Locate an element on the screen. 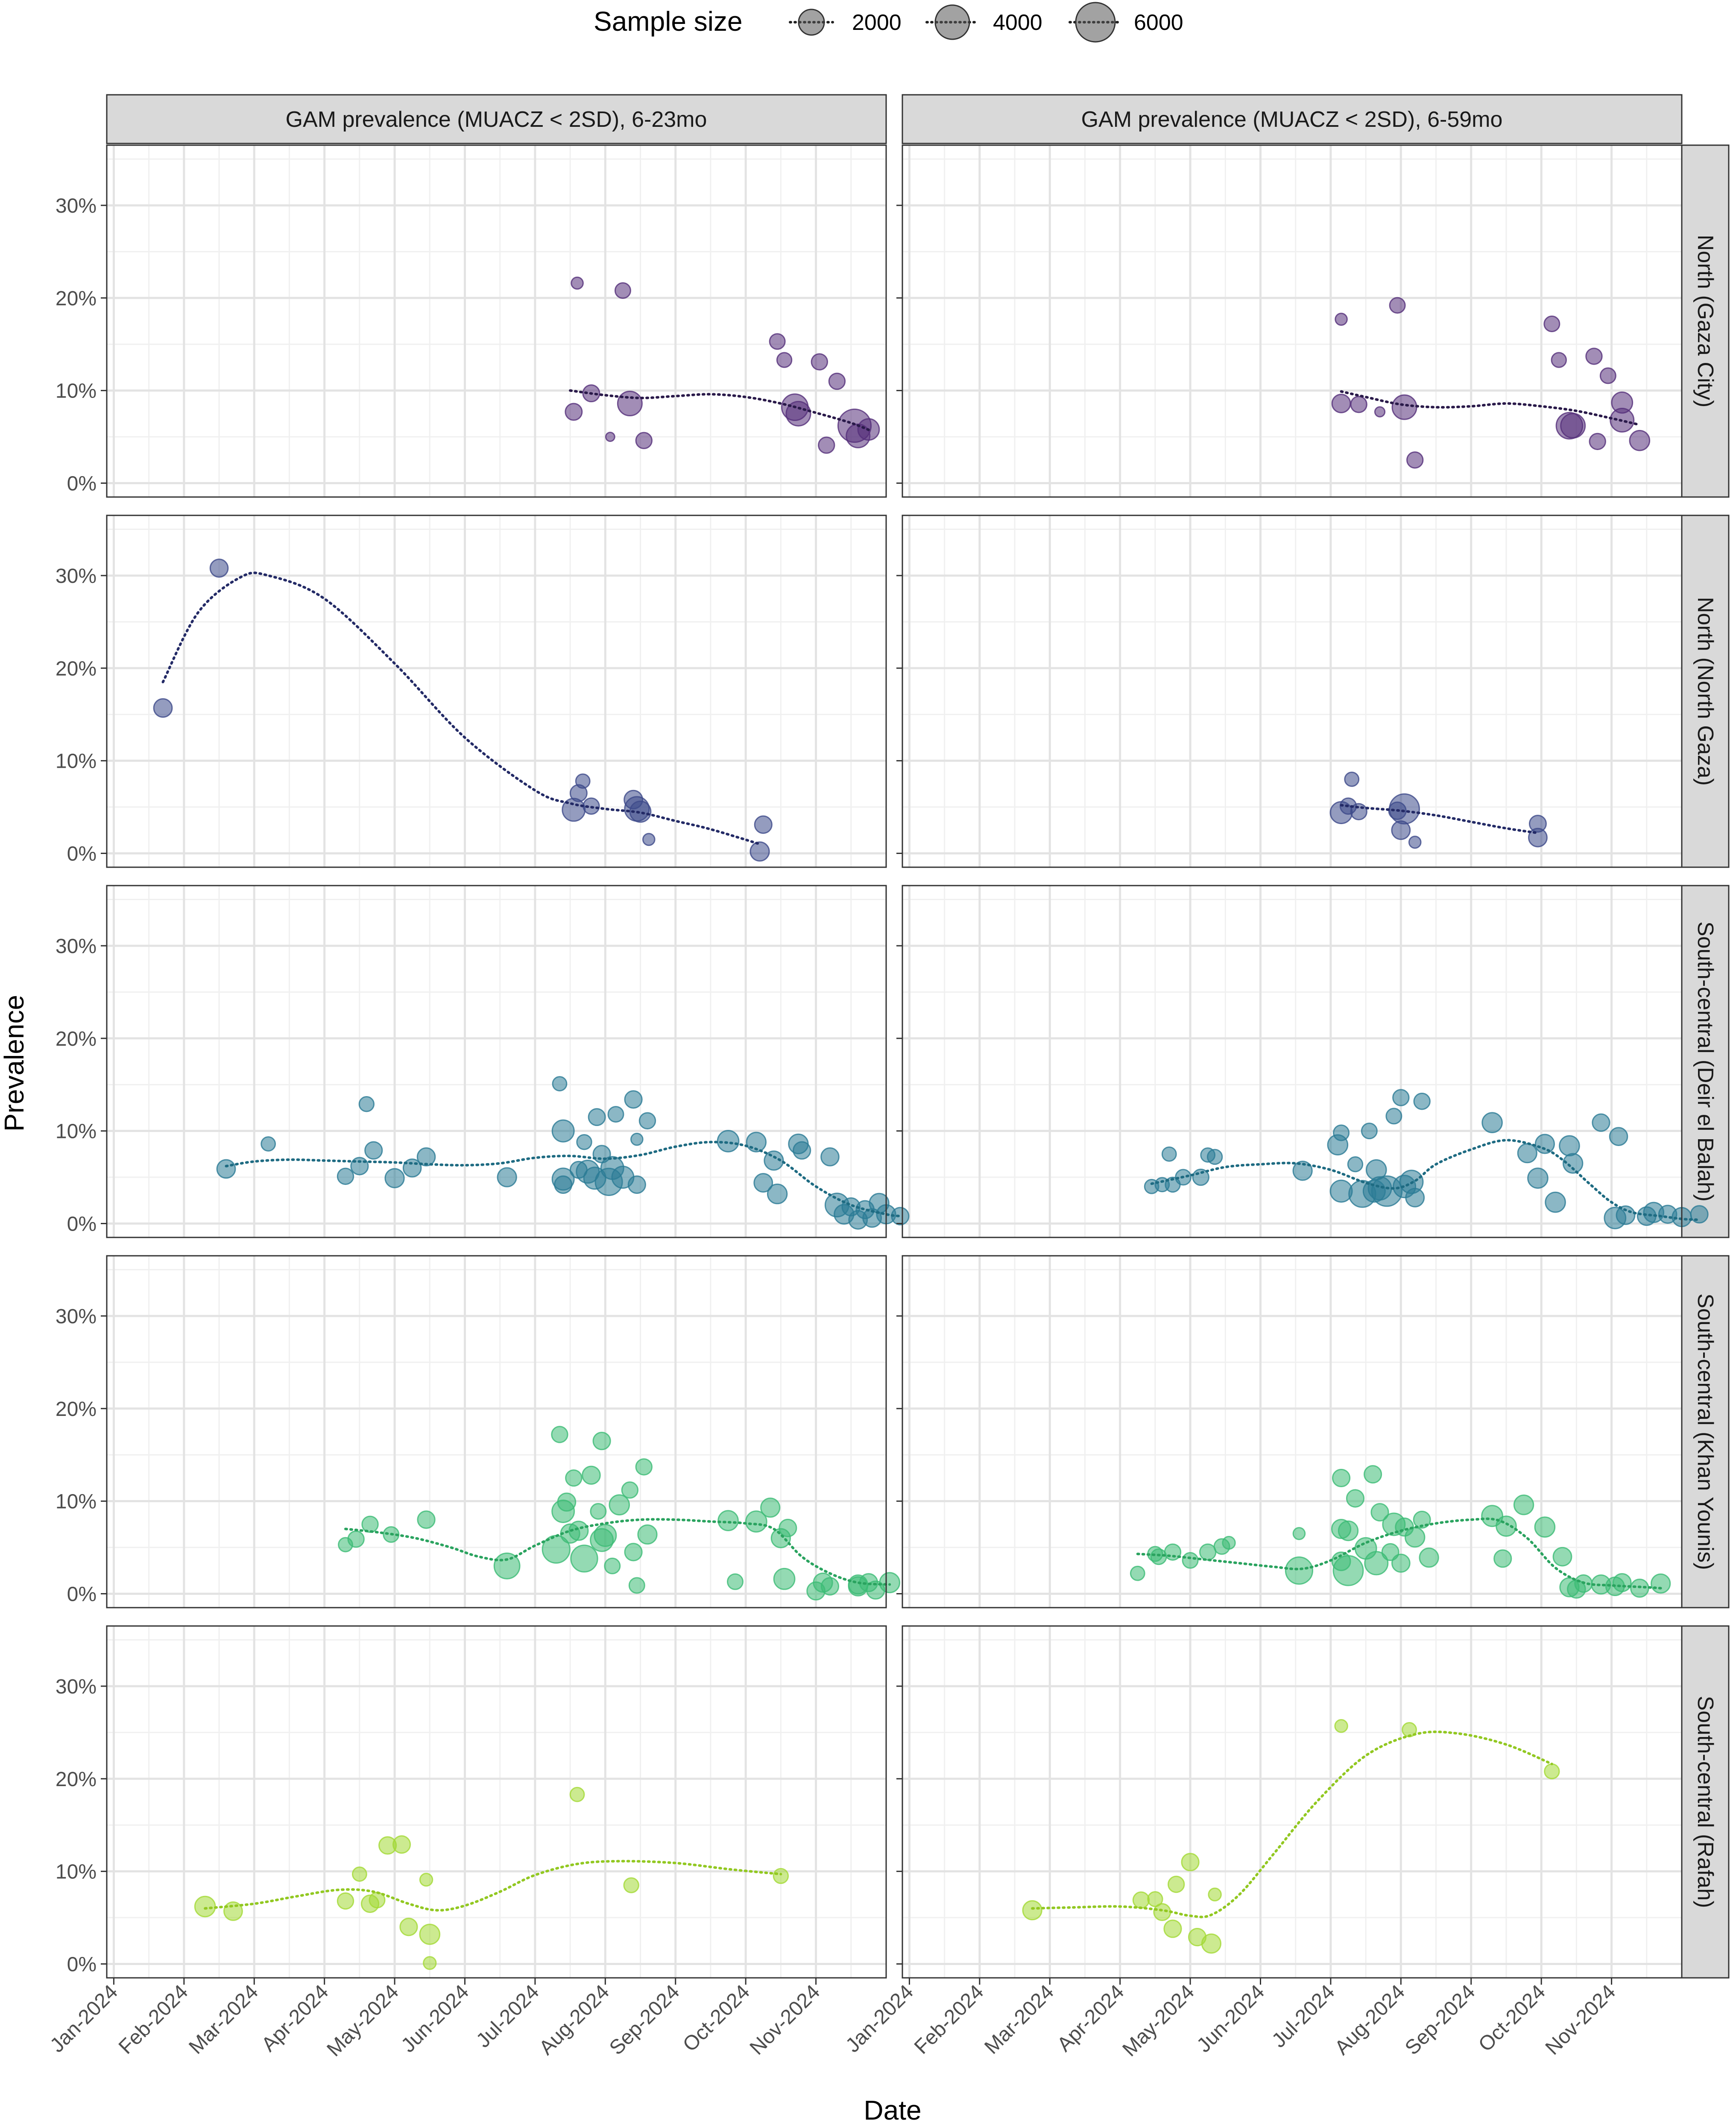  row-strip-label: North (Gaza City) is located at coordinates (1705, 322).